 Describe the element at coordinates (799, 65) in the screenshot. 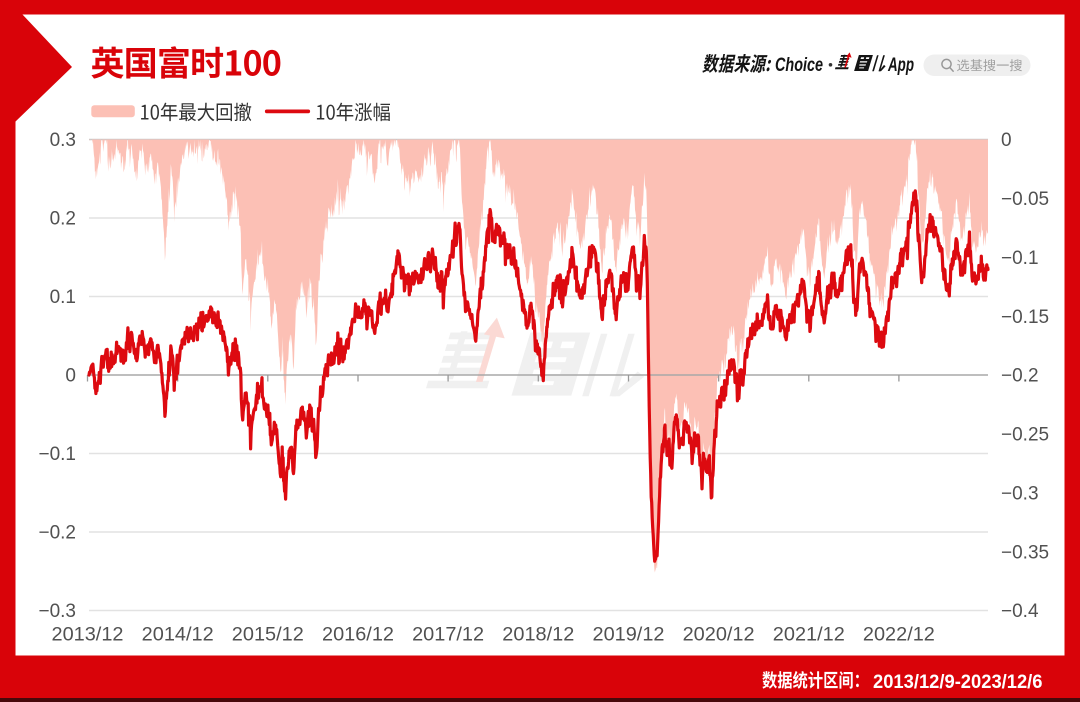

I see `svg-text: Choice` at that location.